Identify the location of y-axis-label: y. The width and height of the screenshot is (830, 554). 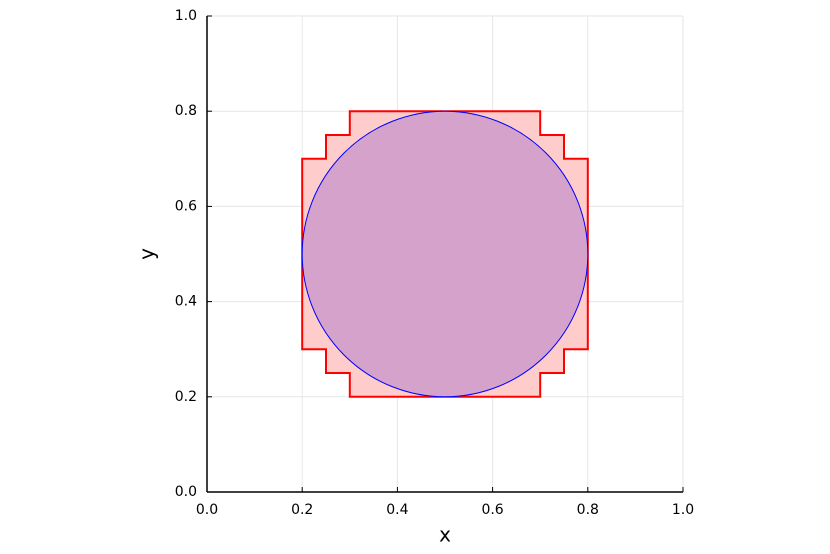
(147, 254).